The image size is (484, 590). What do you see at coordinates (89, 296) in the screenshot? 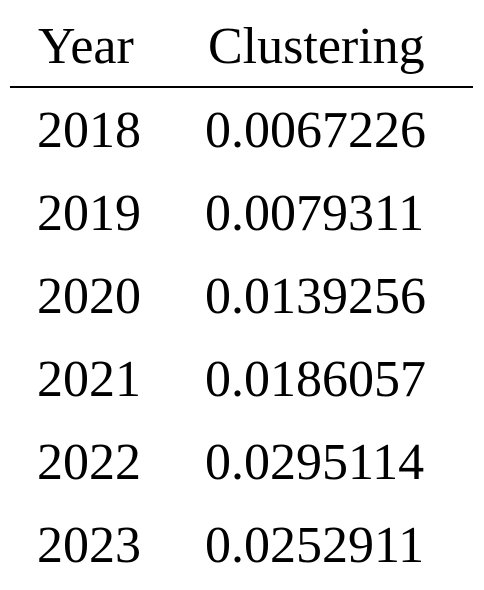
I see `cell-year: 2020` at bounding box center [89, 296].